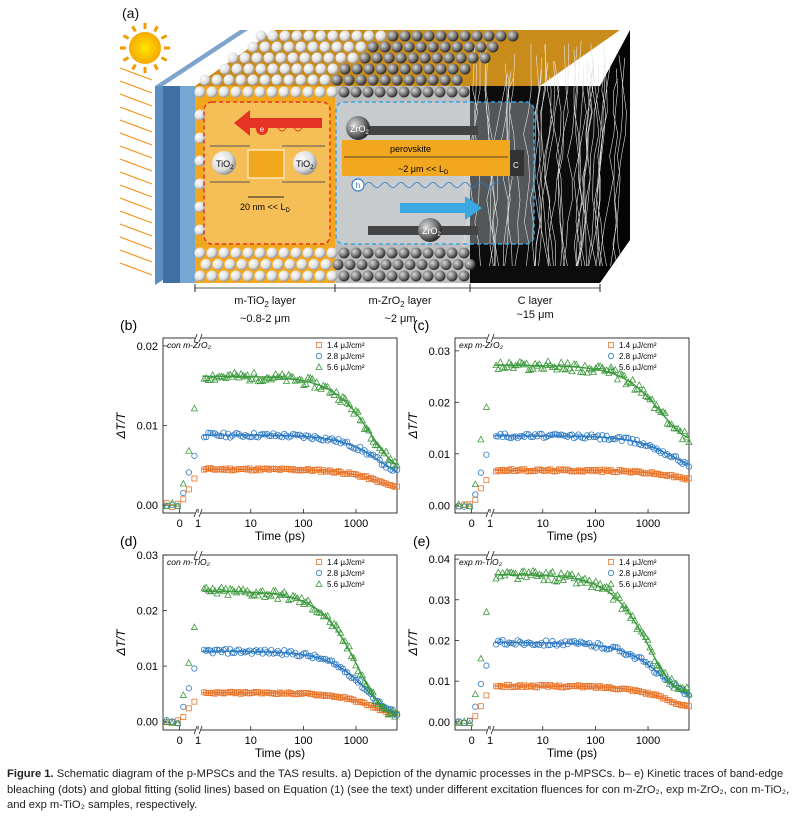 Image resolution: width=806 pixels, height=822 pixels. I want to click on zro2-particle-bottom, so click(430, 230).